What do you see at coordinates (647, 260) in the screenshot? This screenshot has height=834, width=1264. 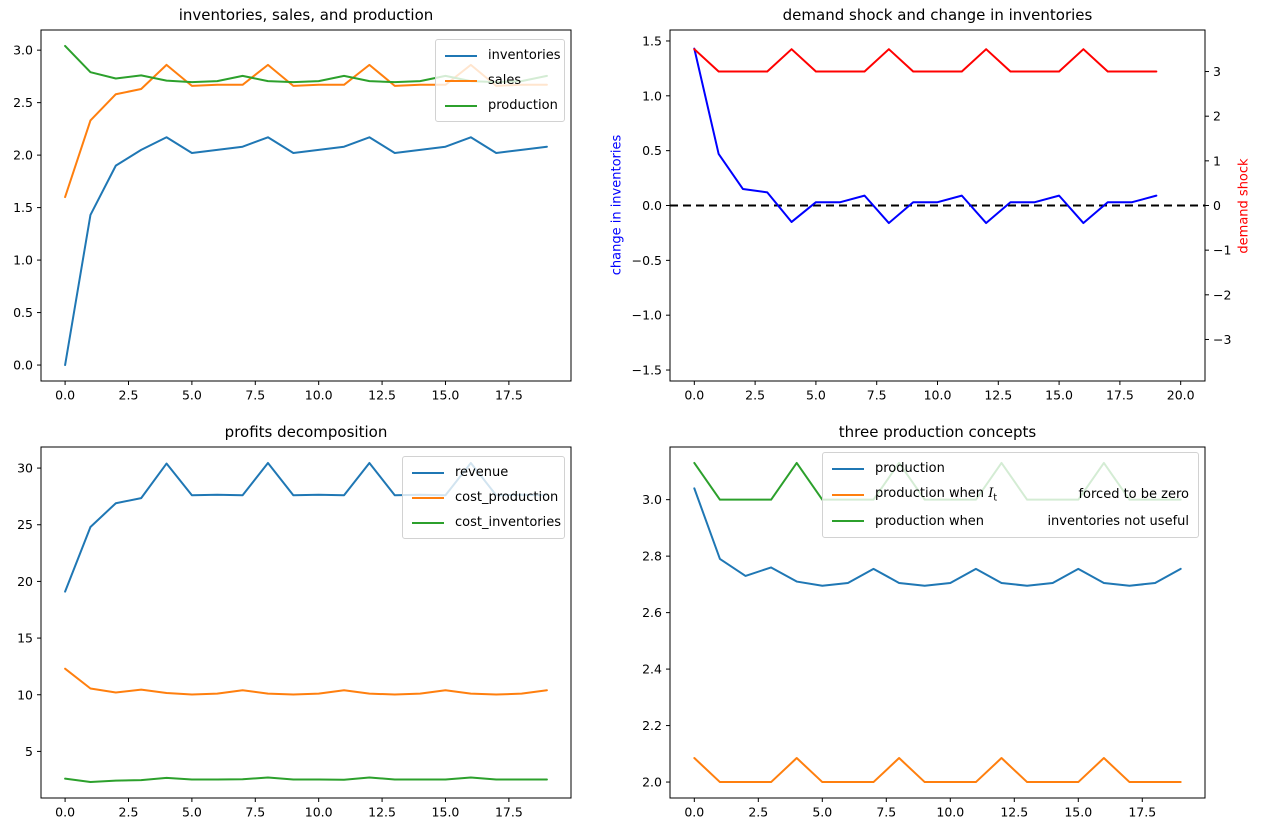 I see `y-tick-label: −0.5` at bounding box center [647, 260].